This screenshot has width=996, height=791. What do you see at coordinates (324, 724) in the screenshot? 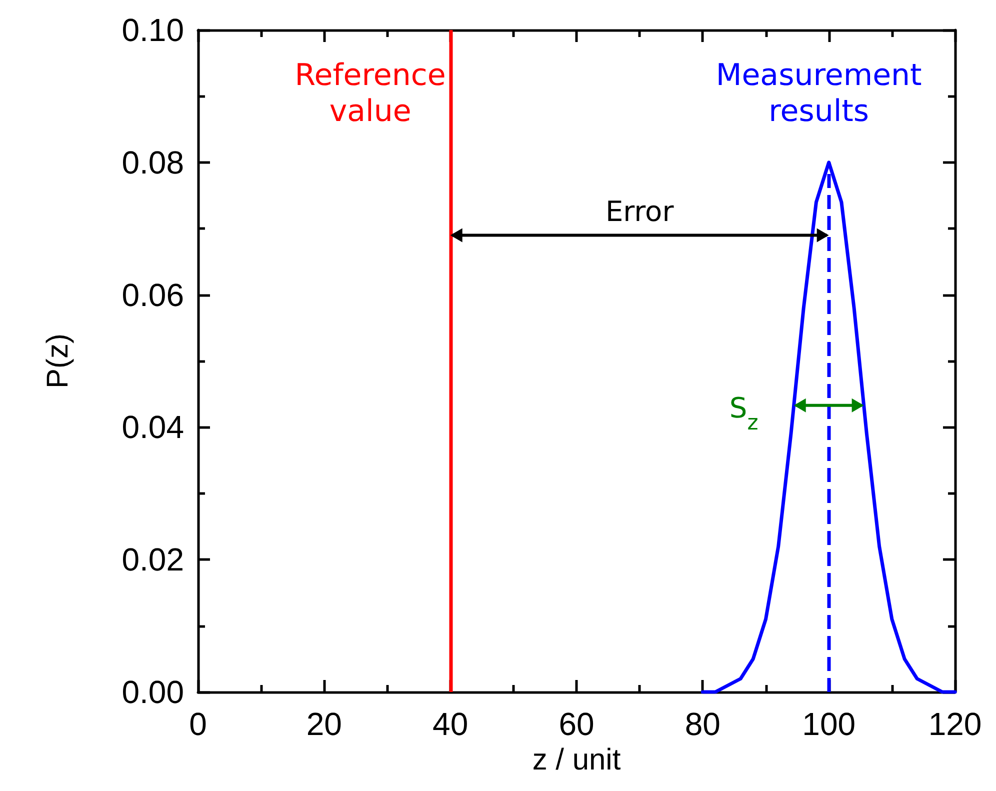
I see `x-tick-label: 20` at bounding box center [324, 724].